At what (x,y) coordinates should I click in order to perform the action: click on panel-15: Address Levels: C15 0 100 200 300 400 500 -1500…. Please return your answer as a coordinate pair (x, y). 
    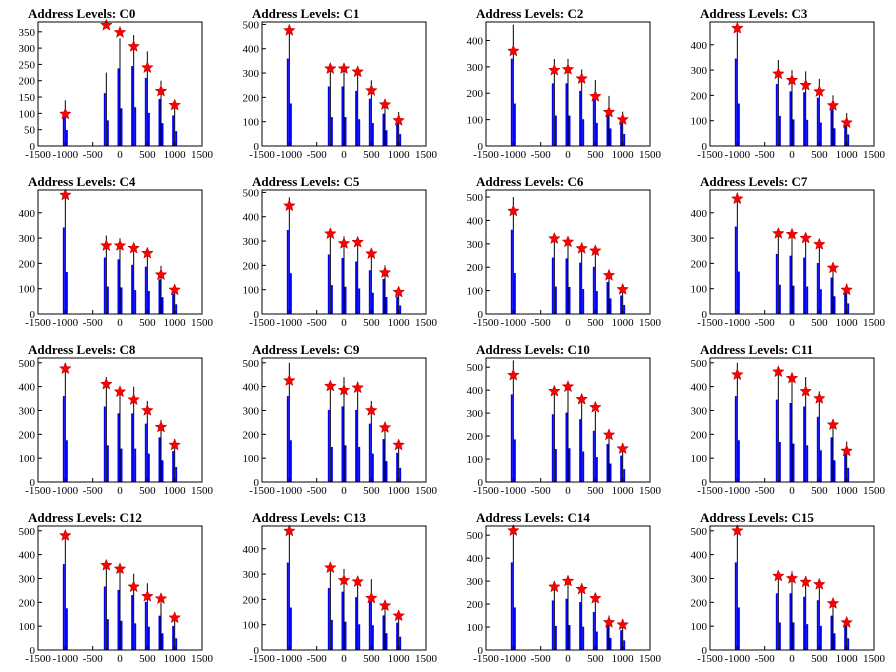
    Looking at the image, I should click on (788, 587).